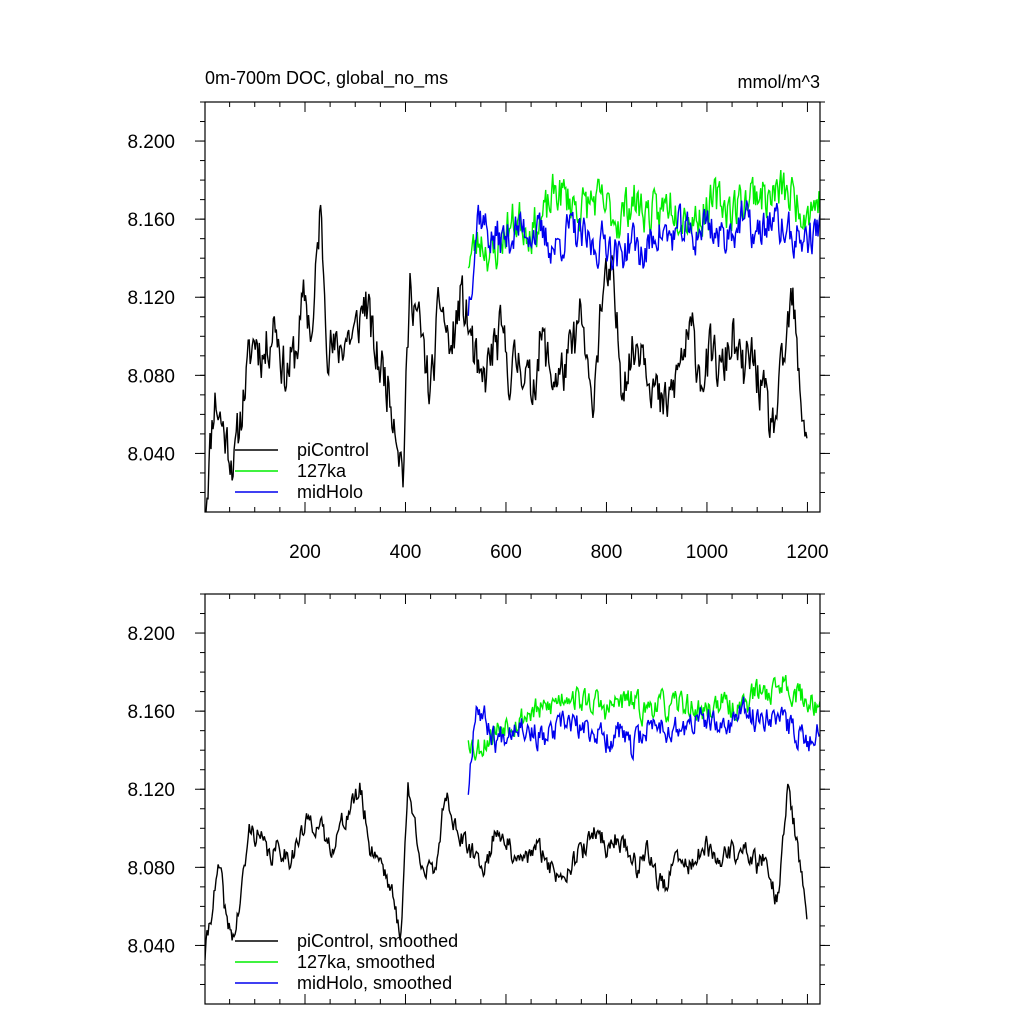 The height and width of the screenshot is (1024, 1024). Describe the element at coordinates (377, 941) in the screenshot. I see `bottom-legend-label-0: piControl, smoothed` at that location.